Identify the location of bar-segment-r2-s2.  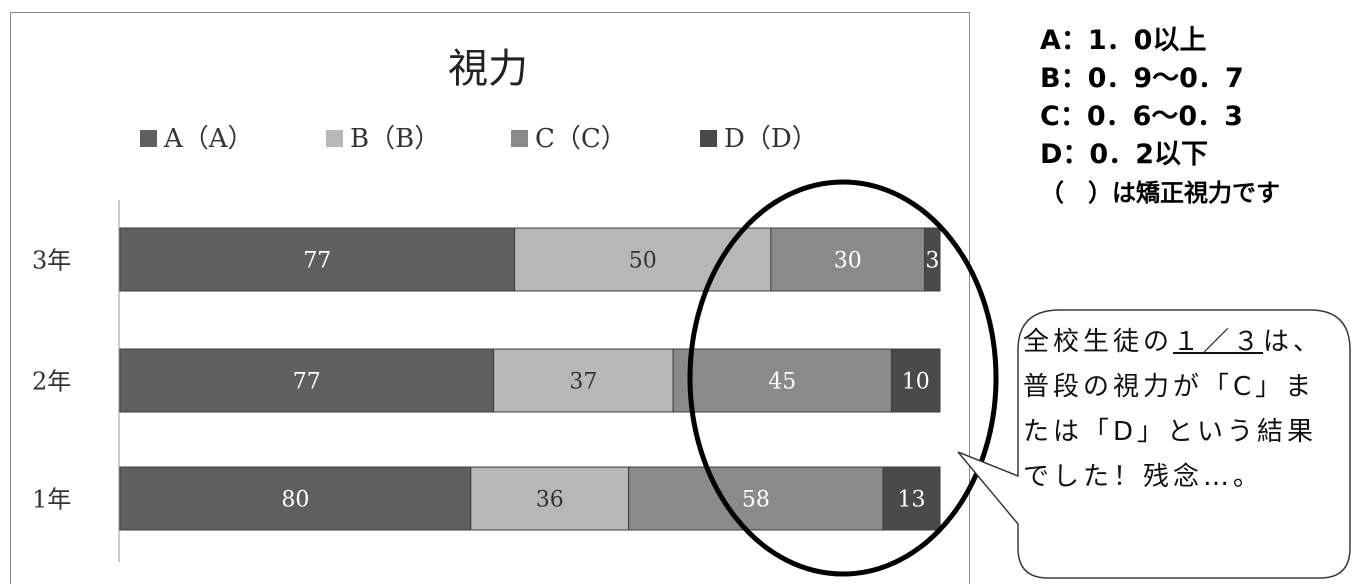
(583, 380).